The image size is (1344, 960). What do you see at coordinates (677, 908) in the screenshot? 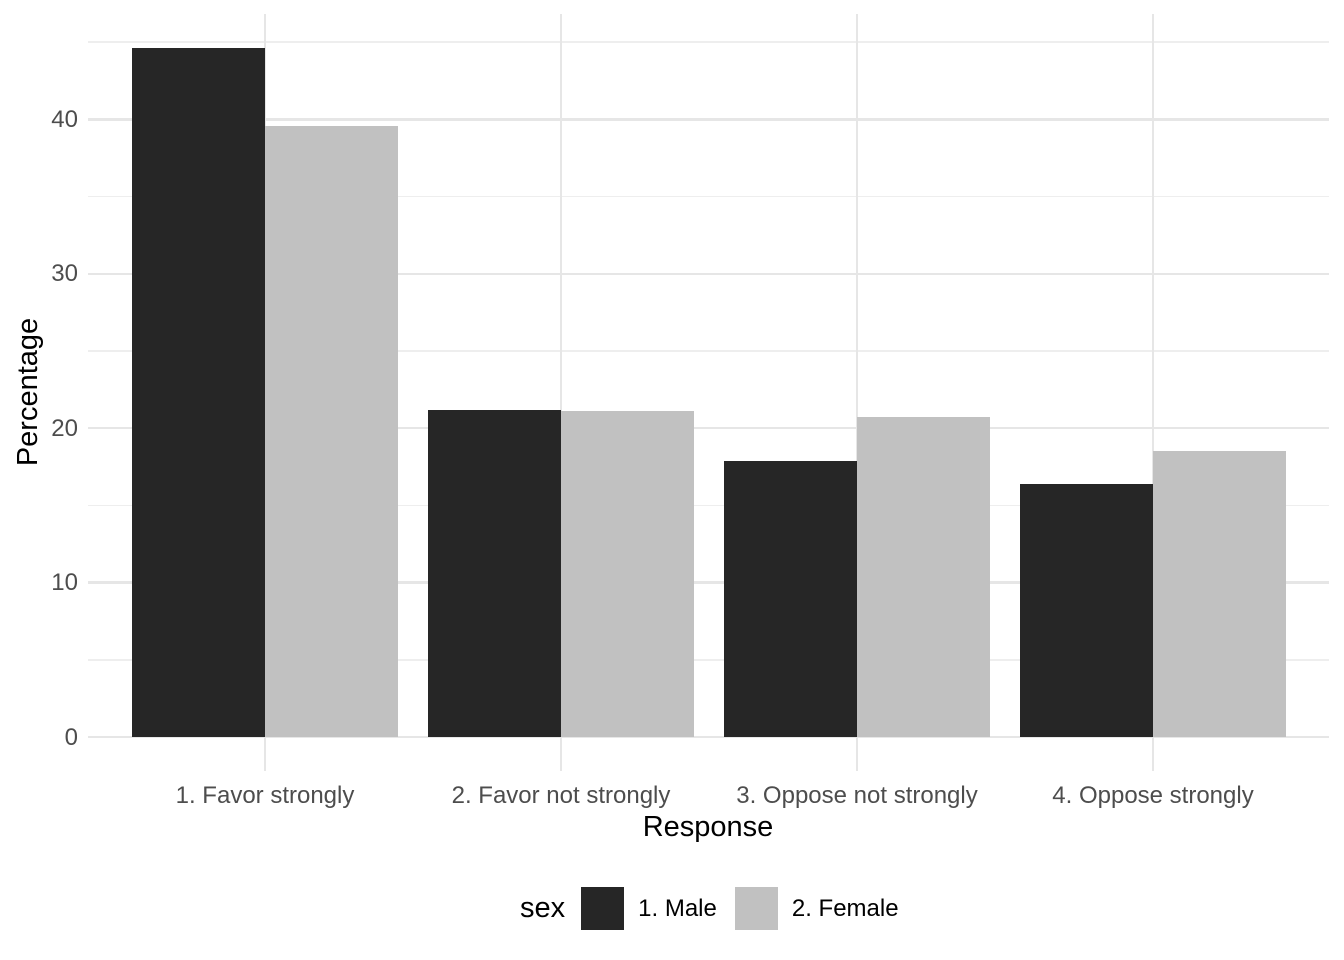
I see `legend-label-male: 1. Male` at bounding box center [677, 908].